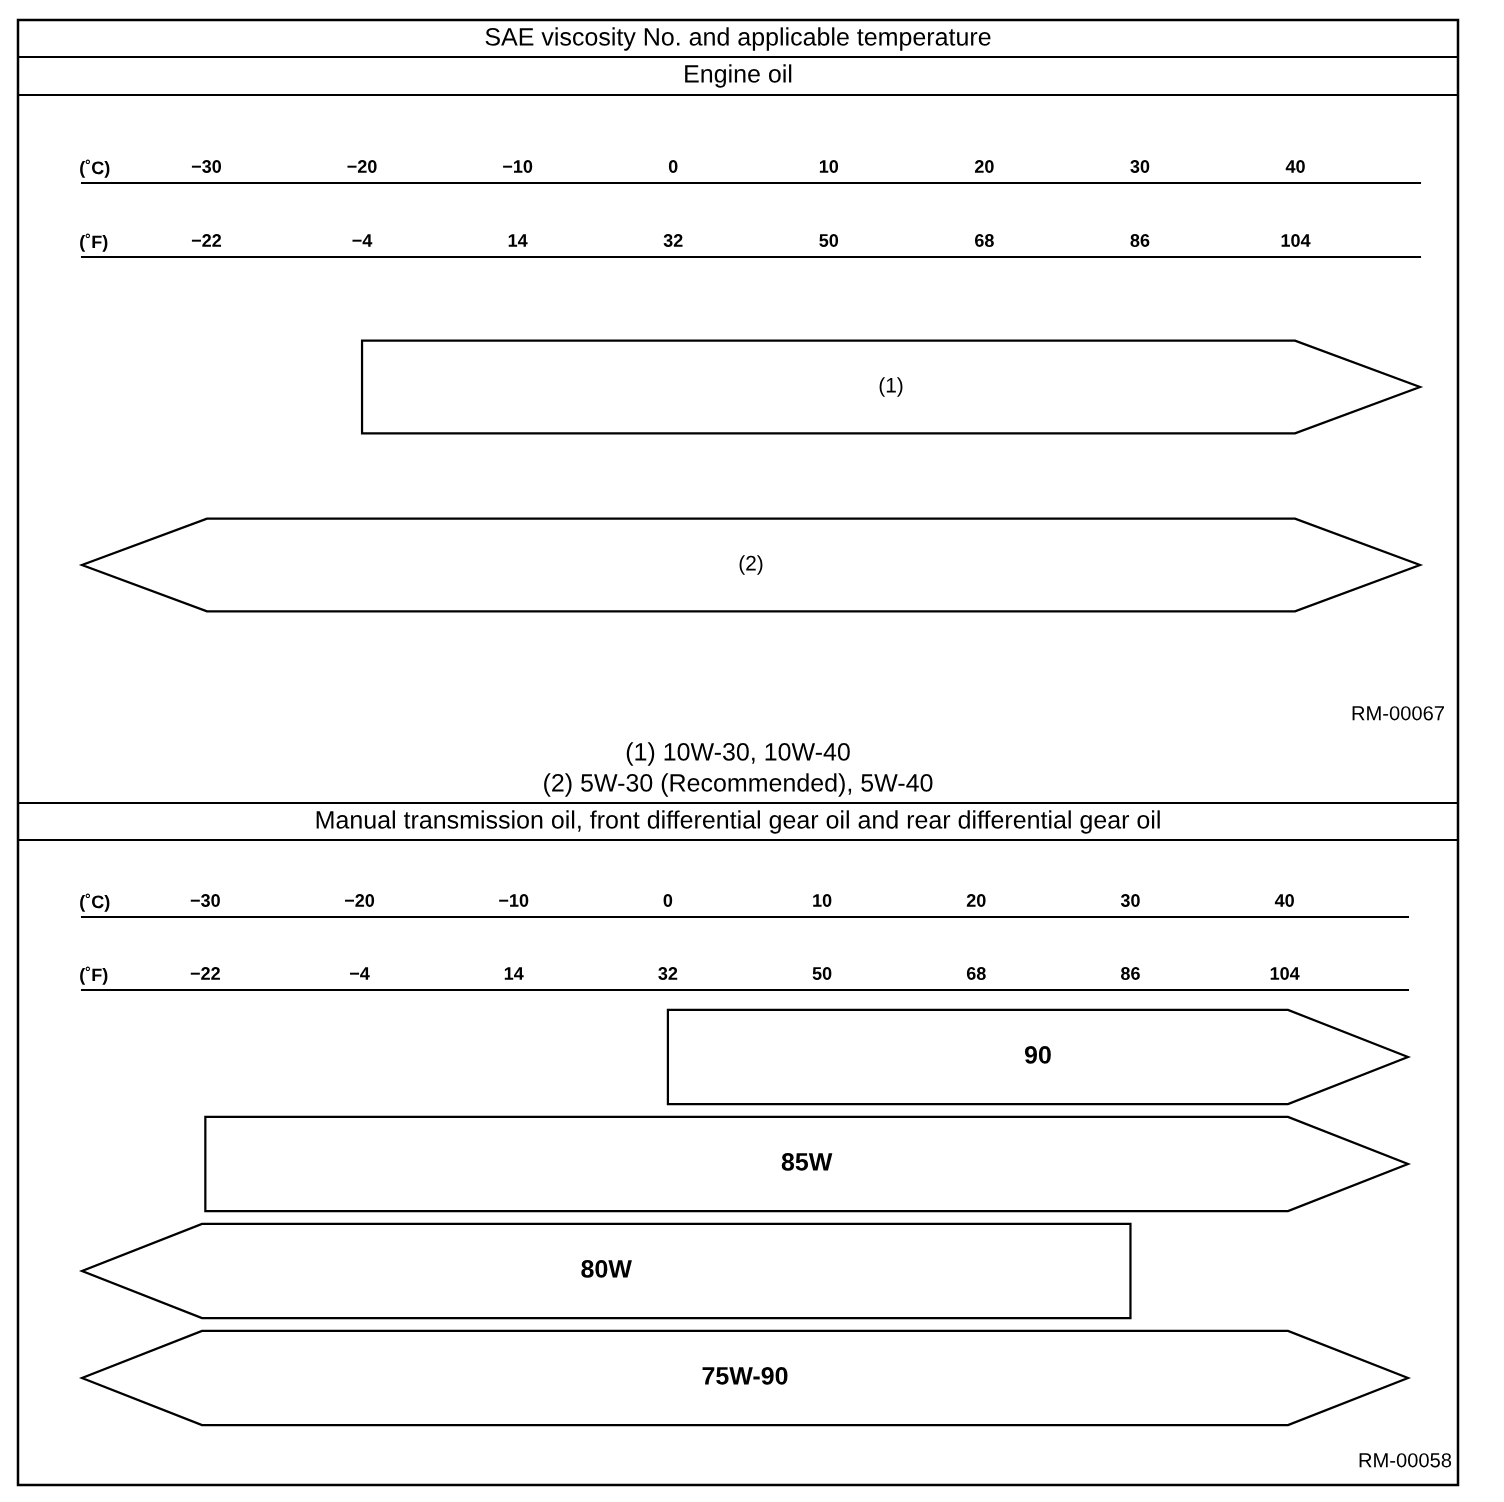 This screenshot has height=1502, width=1504. Describe the element at coordinates (1405, 1460) in the screenshot. I see `text: RM-00058` at that location.